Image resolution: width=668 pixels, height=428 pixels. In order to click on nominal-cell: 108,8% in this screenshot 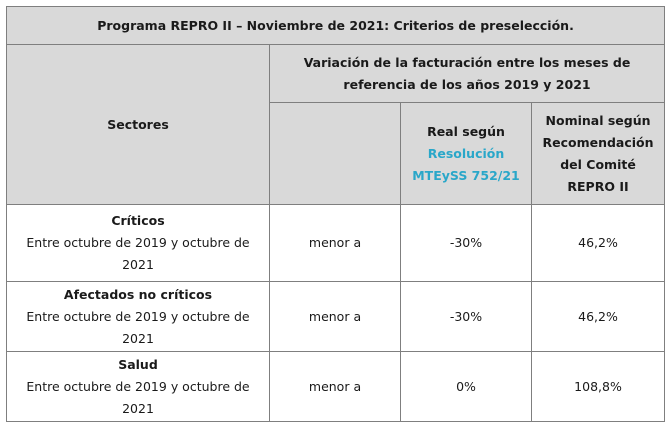, I will do `click(598, 386)`.